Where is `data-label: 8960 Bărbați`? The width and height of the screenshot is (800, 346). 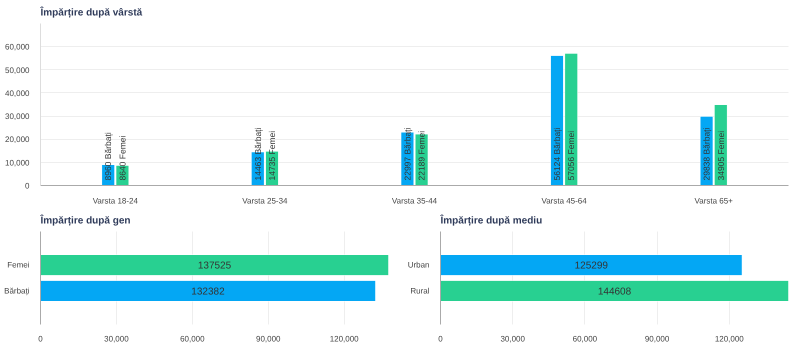
data-label: 8960 Bărbați is located at coordinates (108, 156).